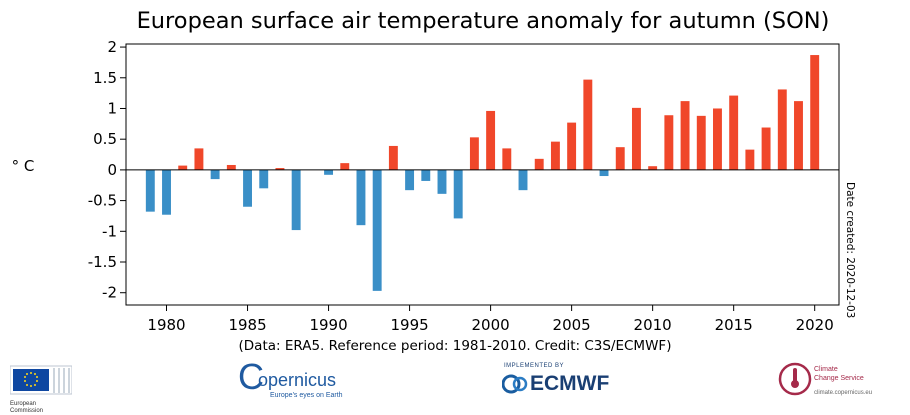  Describe the element at coordinates (166, 325) in the screenshot. I see `x-tick-label: 1980` at that location.